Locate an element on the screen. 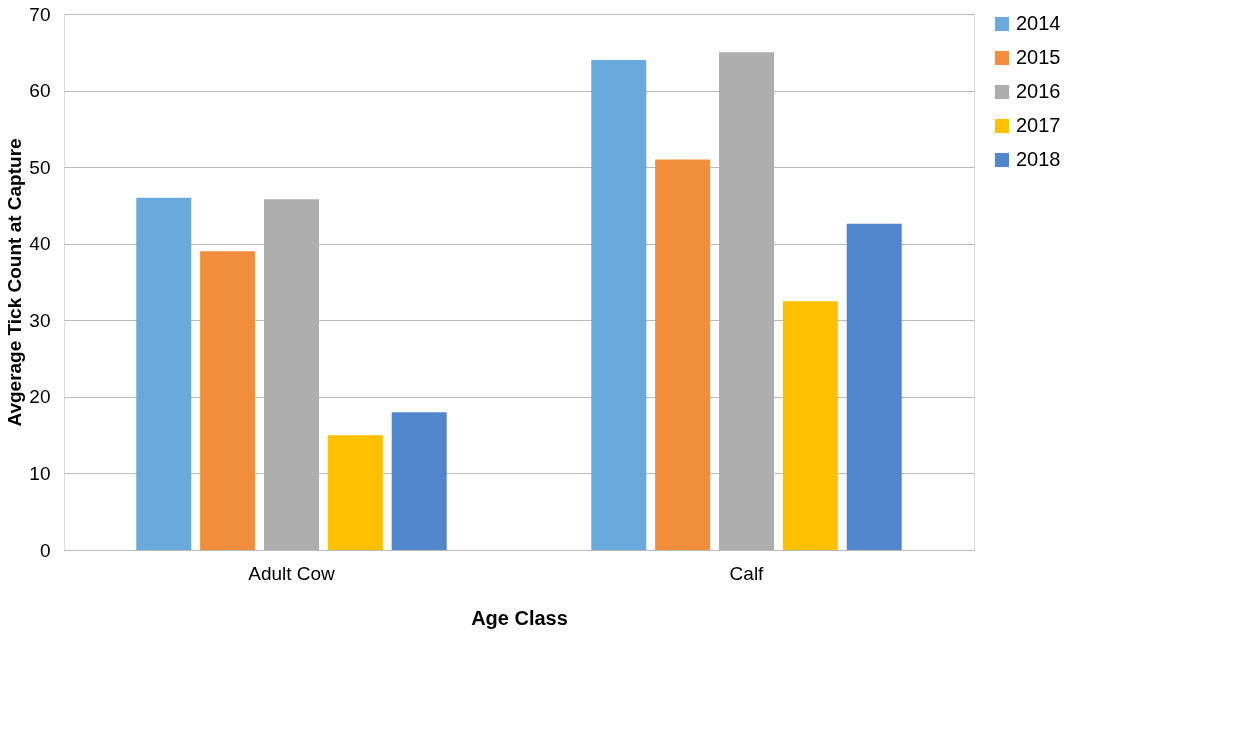 The height and width of the screenshot is (731, 1238). legend-label: 2015 is located at coordinates (1038, 57).